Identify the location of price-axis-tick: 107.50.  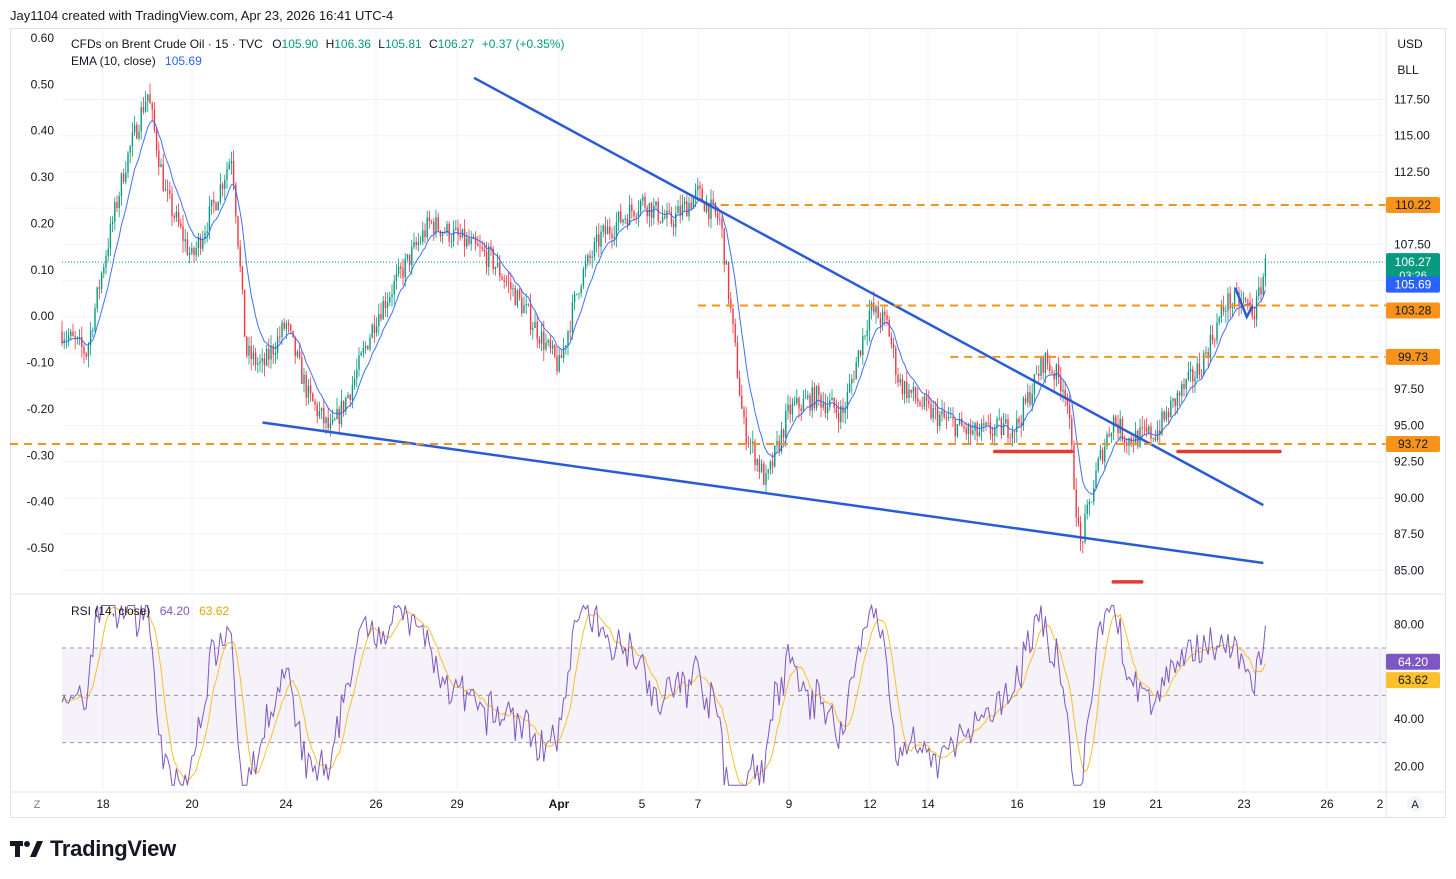
(1412, 244).